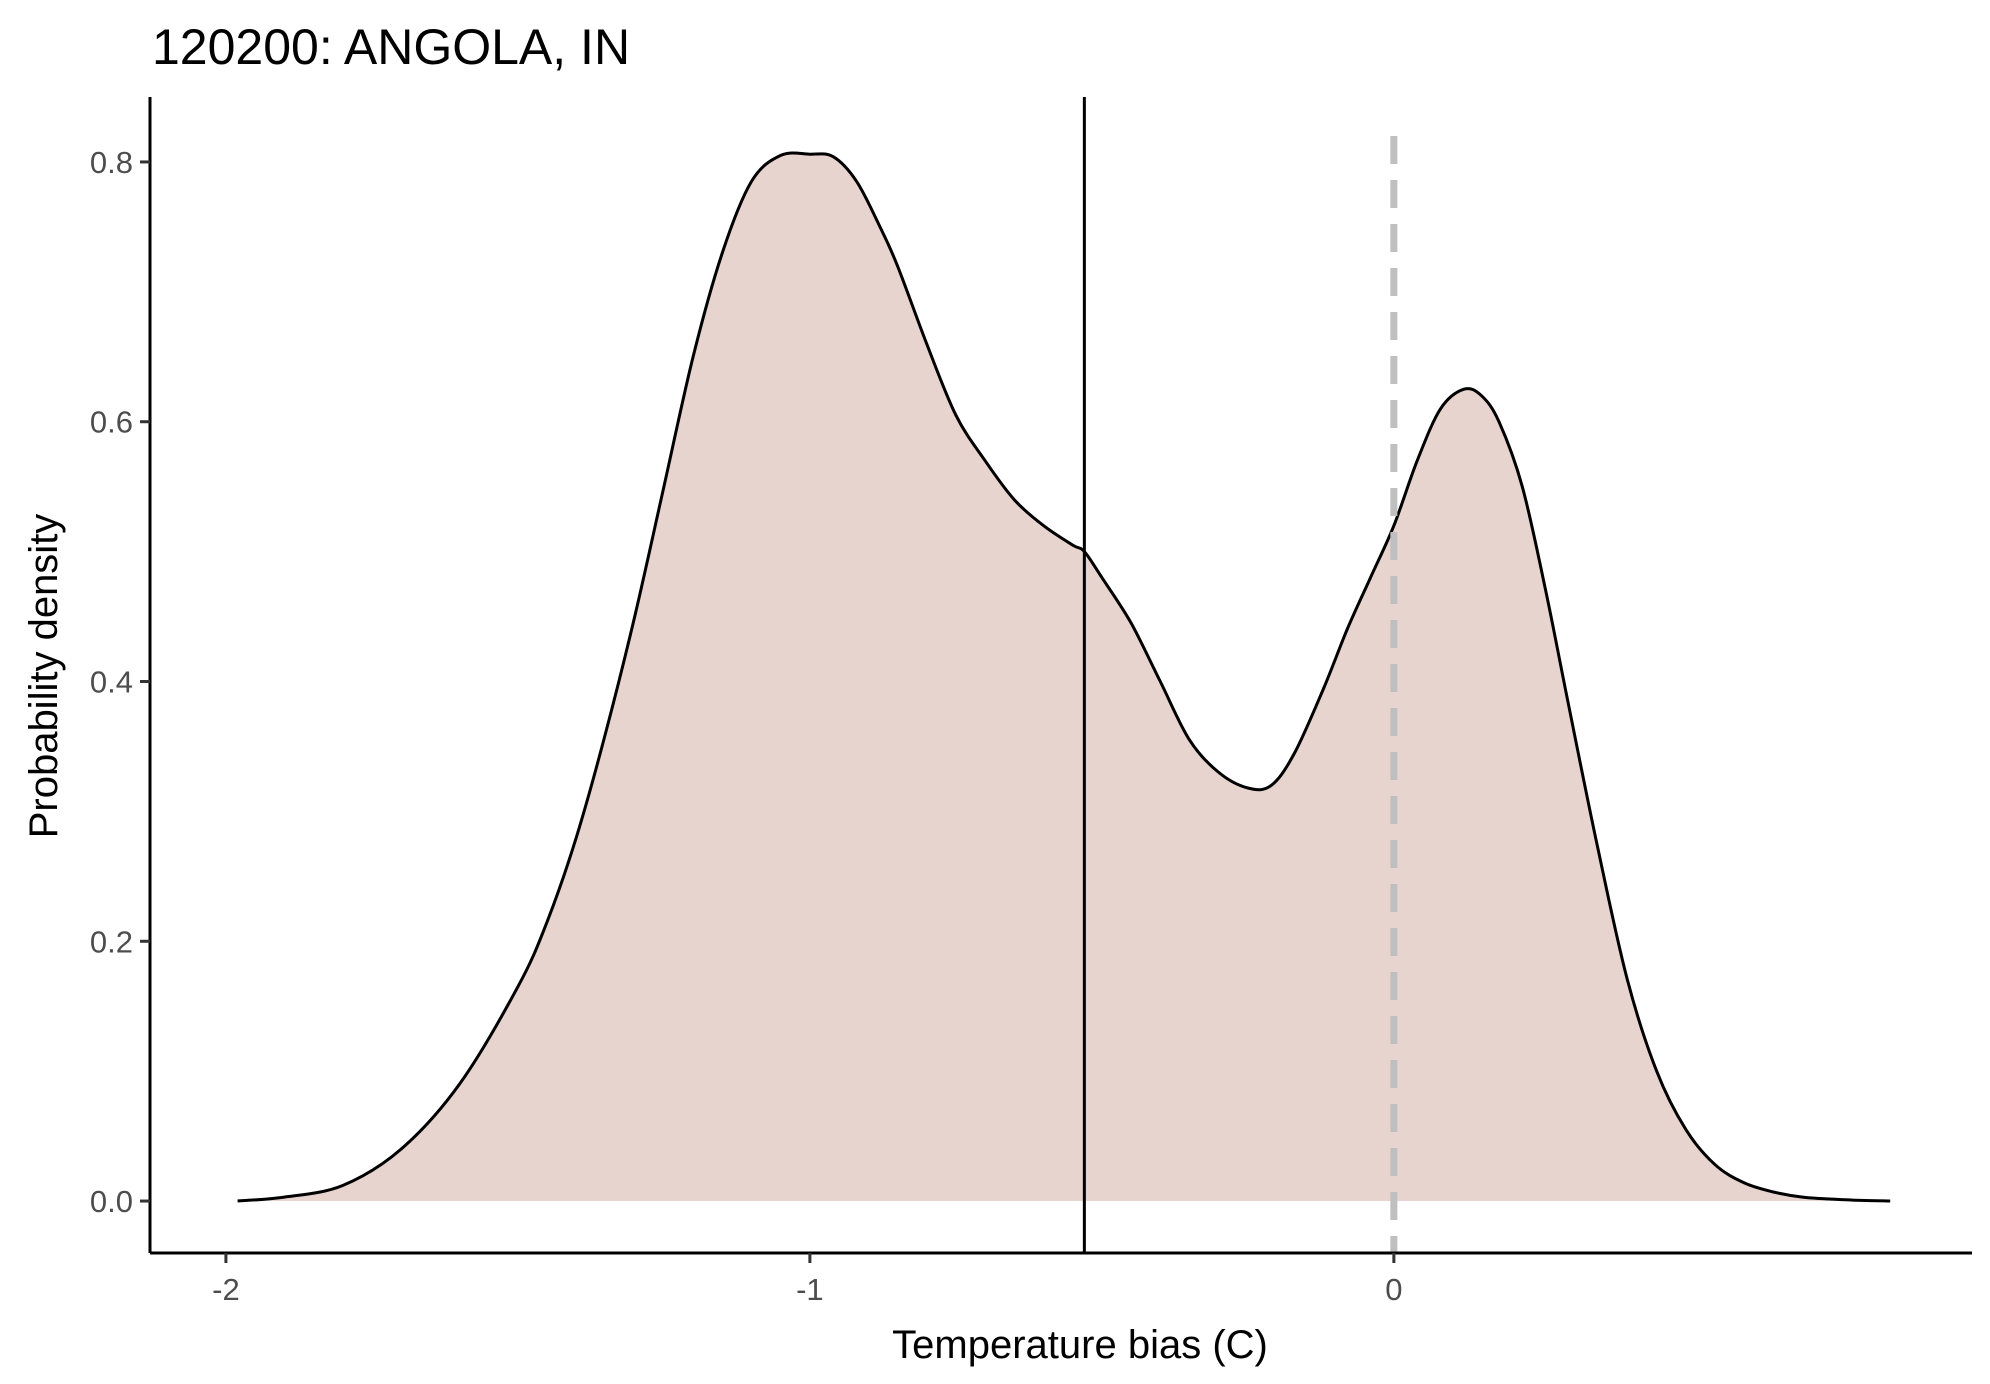 The image size is (1990, 1384). Describe the element at coordinates (111, 681) in the screenshot. I see `y-tick-label: 0.4` at that location.